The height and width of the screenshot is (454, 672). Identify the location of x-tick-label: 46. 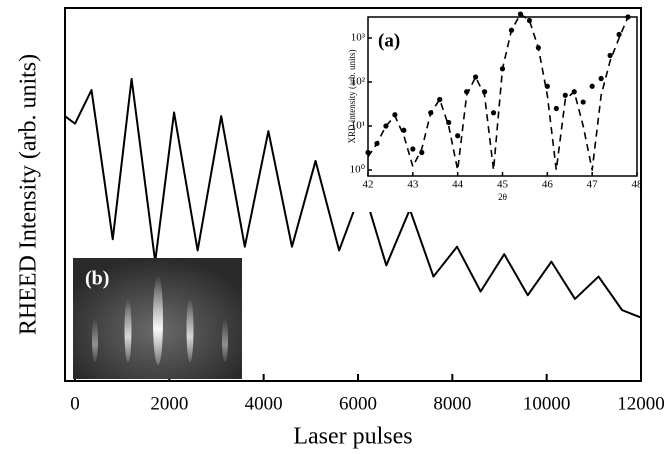
(548, 185).